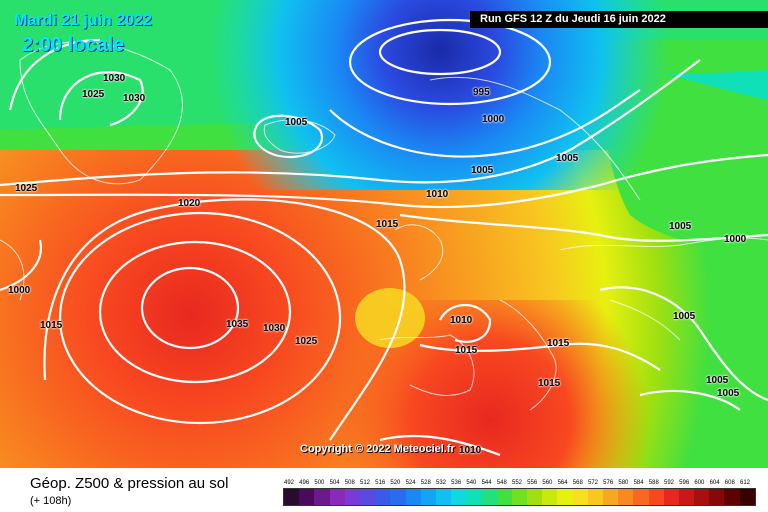 The image size is (768, 512). I want to click on isobar-label: 1020, so click(189, 203).